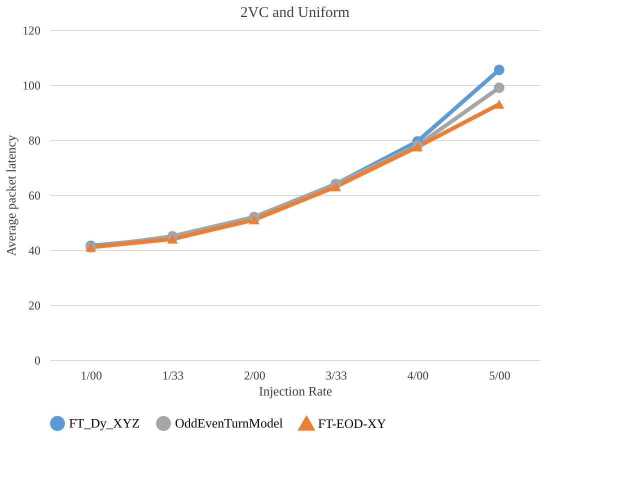  I want to click on y-tick-label: 40, so click(34, 251).